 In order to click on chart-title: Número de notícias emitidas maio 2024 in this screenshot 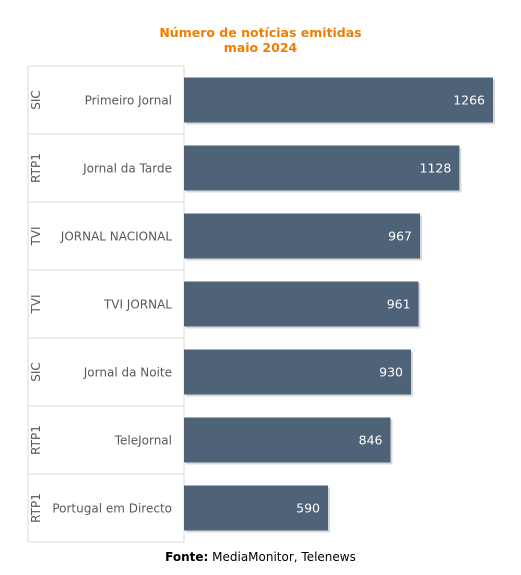, I will do `click(260, 40)`.